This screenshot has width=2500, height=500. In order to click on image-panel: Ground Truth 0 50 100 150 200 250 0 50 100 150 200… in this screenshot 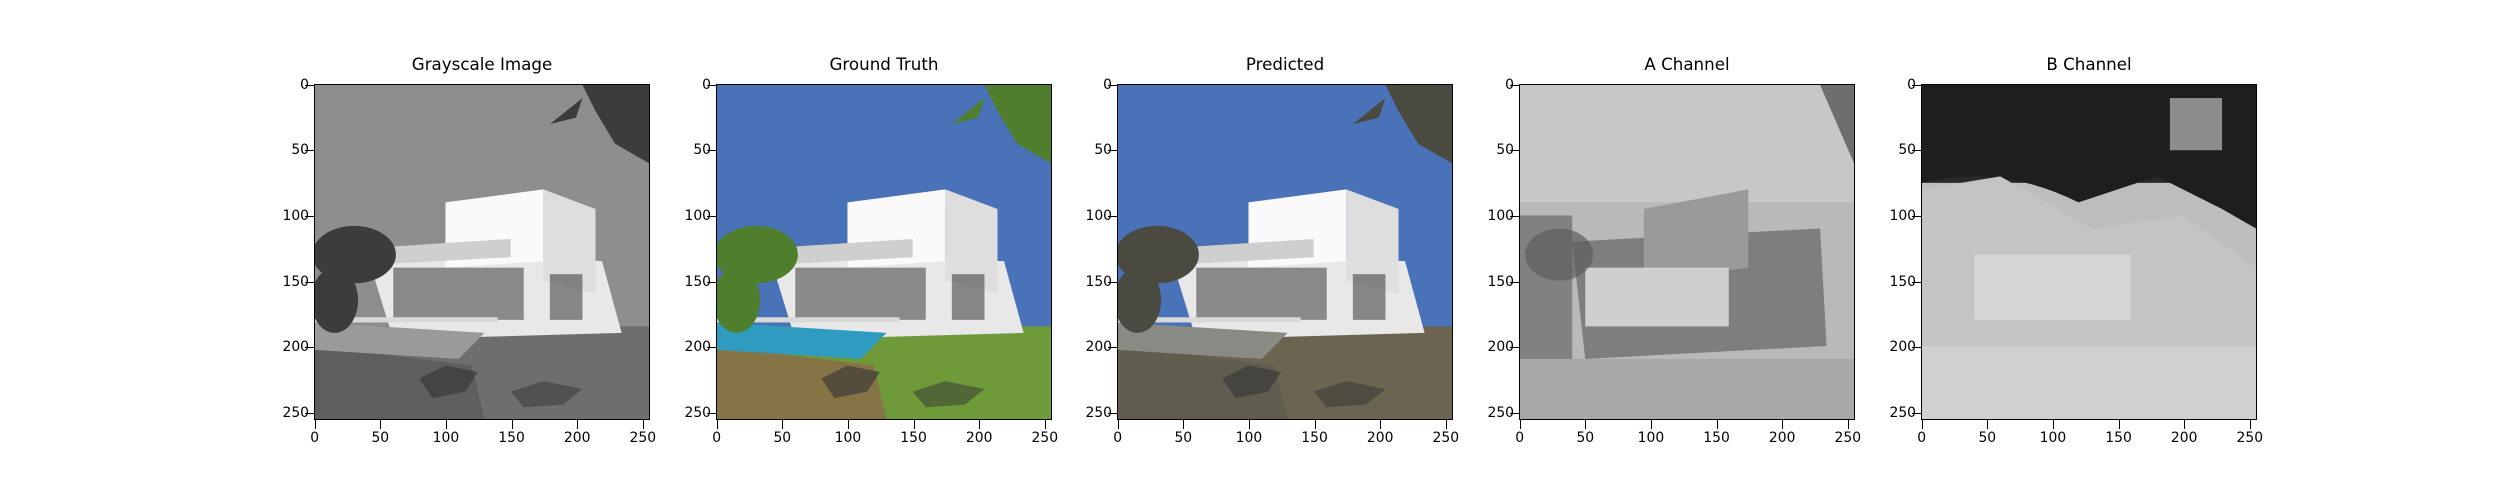, I will do `click(874, 254)`.